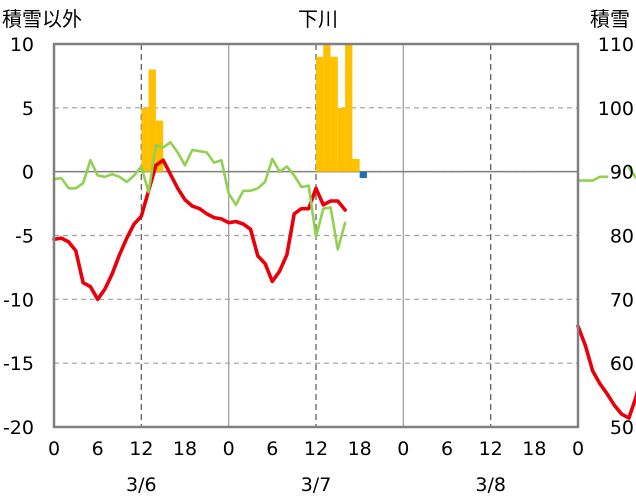  Describe the element at coordinates (490, 485) in the screenshot. I see `date-label: 3/8` at that location.